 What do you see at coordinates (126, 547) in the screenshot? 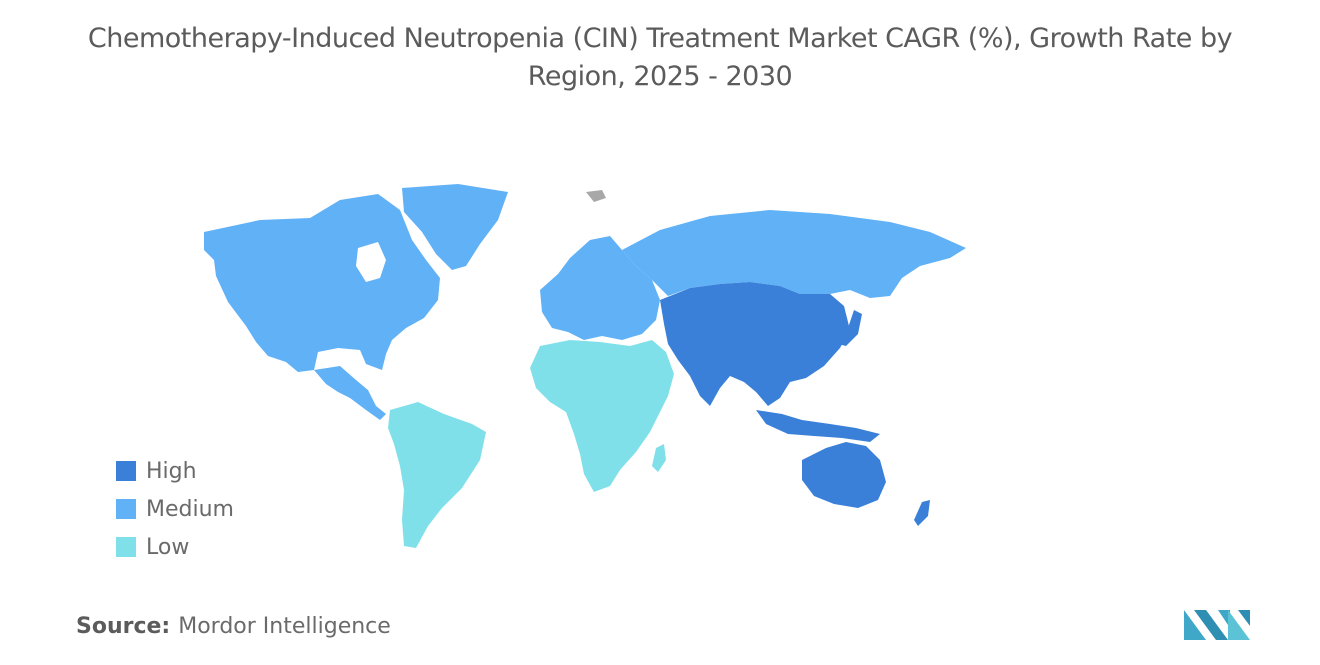
I see `legend-swatch-low` at bounding box center [126, 547].